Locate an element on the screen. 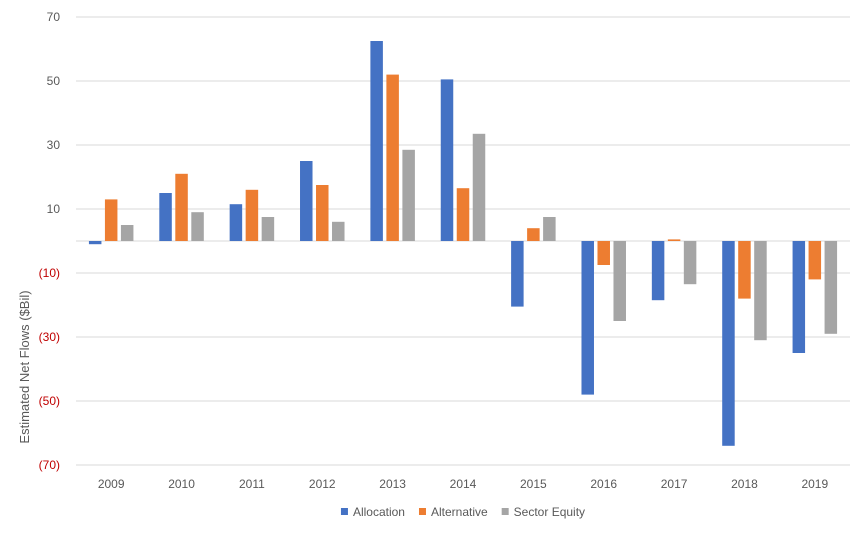 The image size is (866, 536). x-tick-label: 2017 is located at coordinates (674, 484).